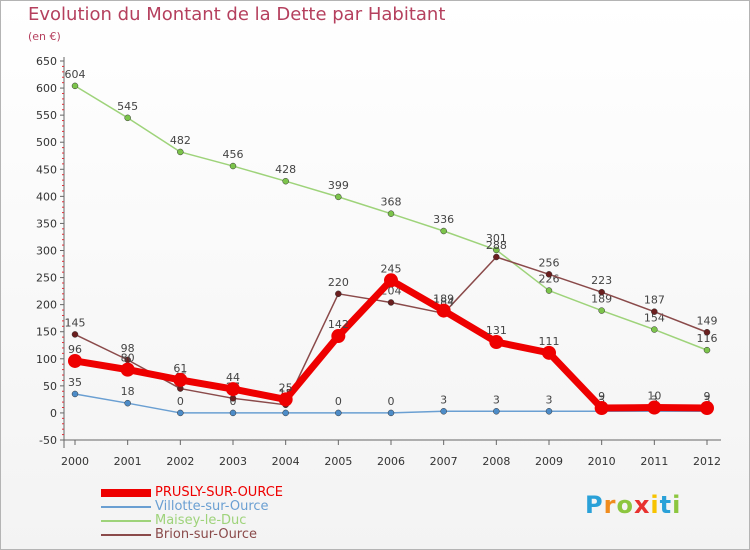 The image size is (750, 550). Describe the element at coordinates (549, 341) in the screenshot. I see `data-label: 111` at that location.